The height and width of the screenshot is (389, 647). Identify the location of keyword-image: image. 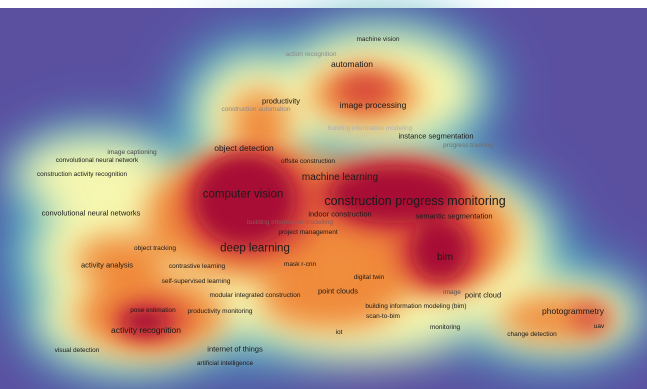
(452, 292).